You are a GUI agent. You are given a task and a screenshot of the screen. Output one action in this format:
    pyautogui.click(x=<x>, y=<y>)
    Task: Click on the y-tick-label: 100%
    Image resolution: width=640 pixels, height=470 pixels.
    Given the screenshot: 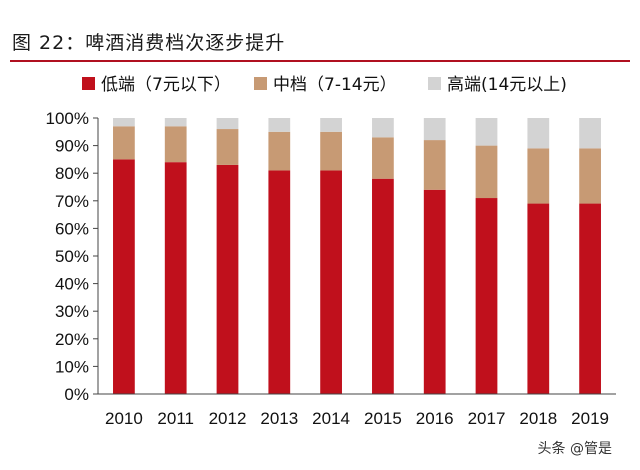 What is the action you would take?
    pyautogui.click(x=67, y=118)
    